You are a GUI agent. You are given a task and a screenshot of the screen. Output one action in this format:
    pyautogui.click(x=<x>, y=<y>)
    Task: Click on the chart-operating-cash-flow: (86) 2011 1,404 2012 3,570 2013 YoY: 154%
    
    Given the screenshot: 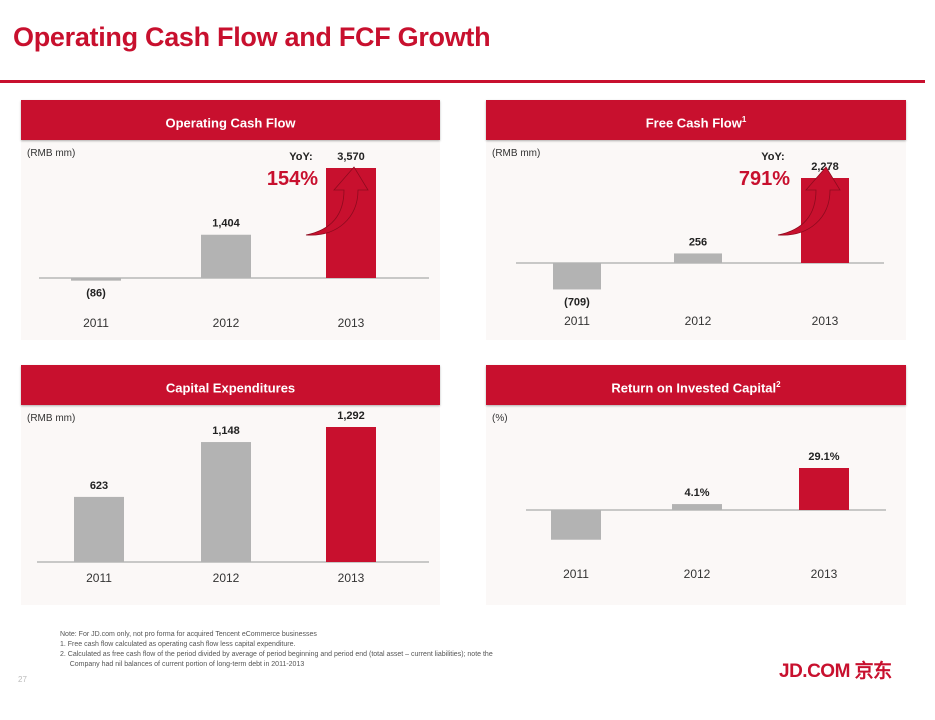 What is the action you would take?
    pyautogui.click(x=234, y=240)
    